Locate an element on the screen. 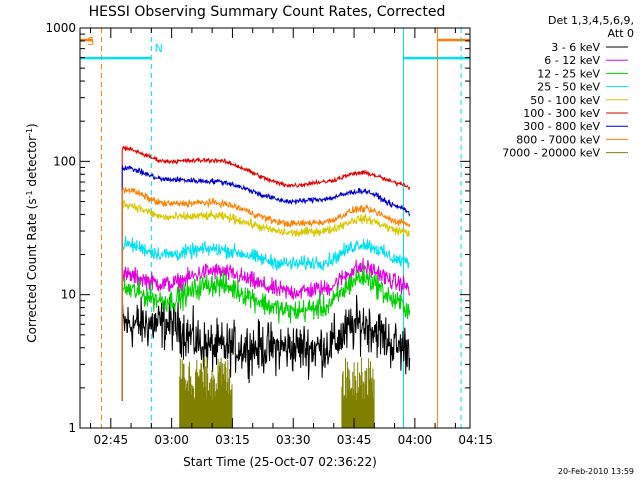 The image size is (640, 480). y-axis-label: Corrected Count Rate (s-1 detector-1) is located at coordinates (32, 232).